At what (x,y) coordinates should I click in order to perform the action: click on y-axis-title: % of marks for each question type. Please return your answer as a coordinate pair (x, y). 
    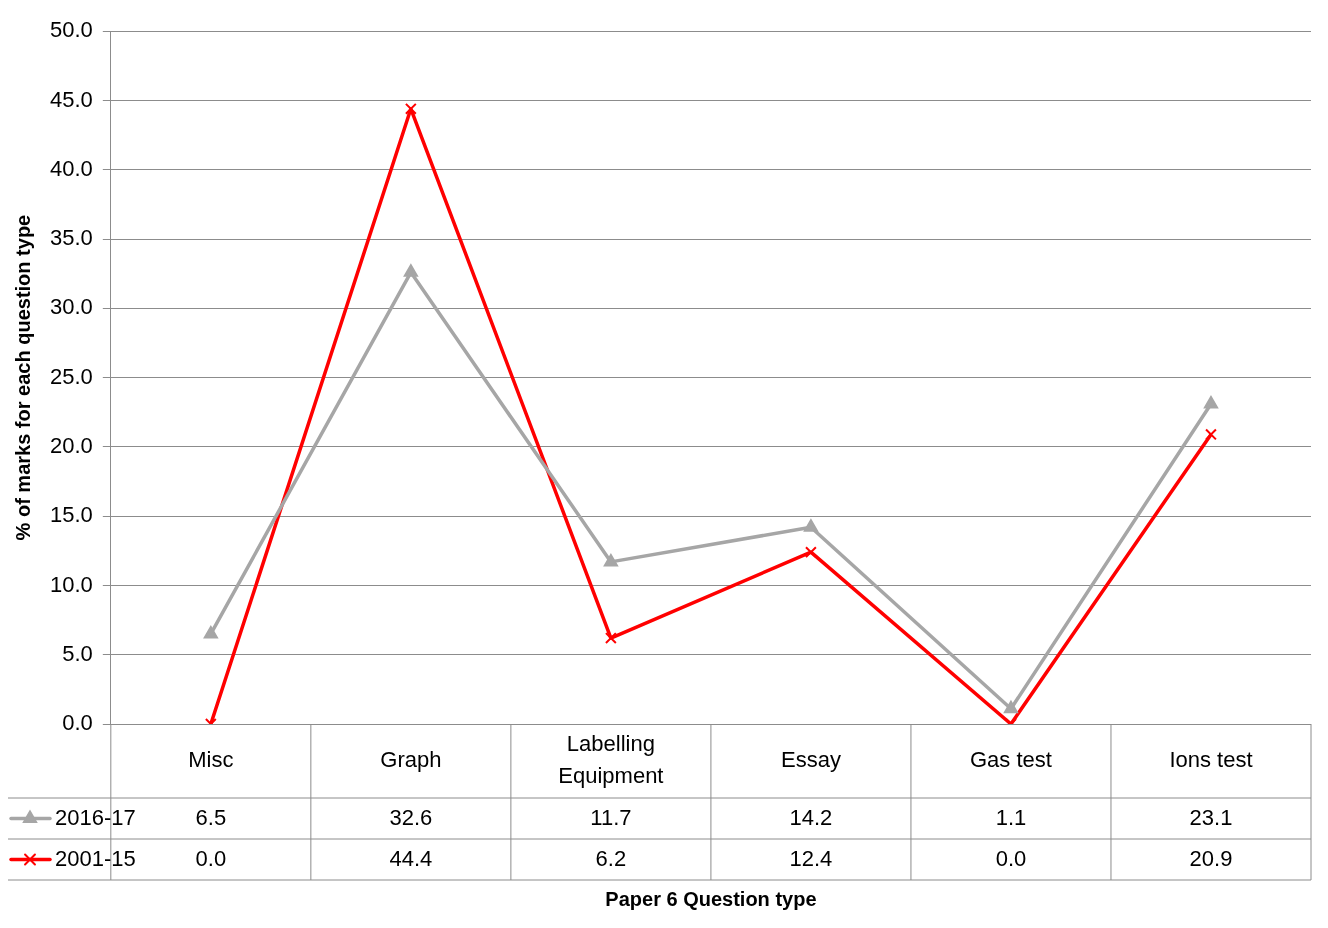
    Looking at the image, I should click on (22, 377).